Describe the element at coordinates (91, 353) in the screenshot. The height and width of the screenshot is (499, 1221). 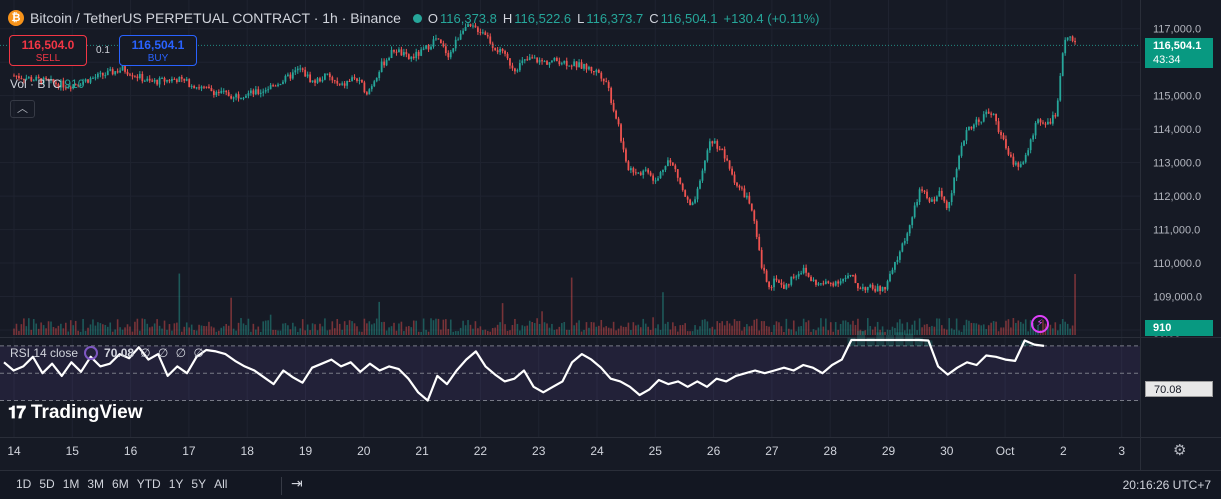
I see `indicator-icon` at that location.